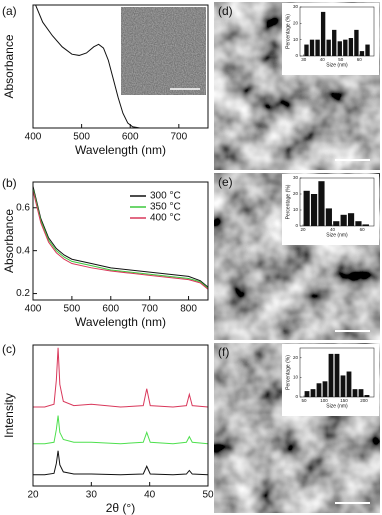  I want to click on x-tick-label: 200, so click(364, 400).